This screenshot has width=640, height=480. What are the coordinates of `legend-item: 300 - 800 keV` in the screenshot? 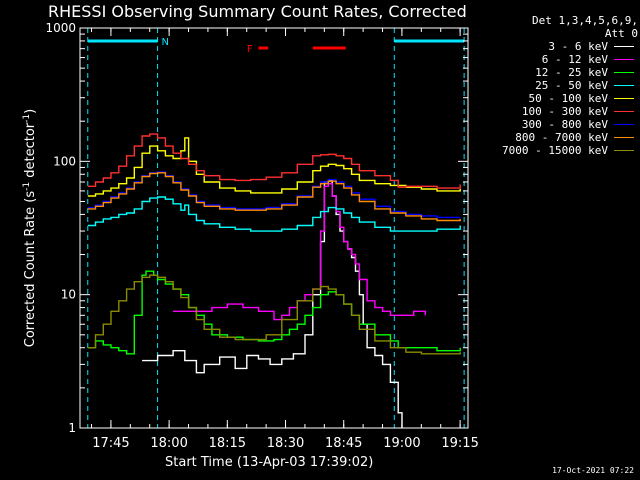 It's located at (558, 124).